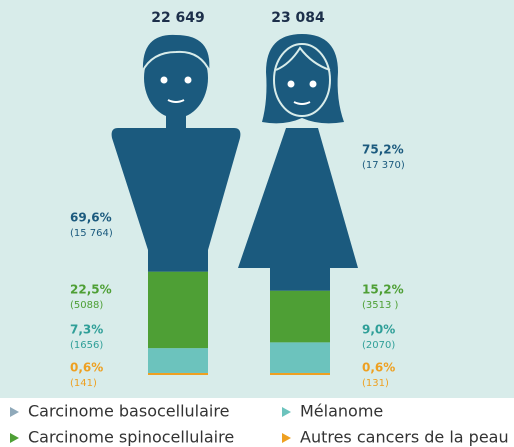 The height and width of the screenshot is (447, 514). I want to click on count-label: (5088), so click(86, 305).